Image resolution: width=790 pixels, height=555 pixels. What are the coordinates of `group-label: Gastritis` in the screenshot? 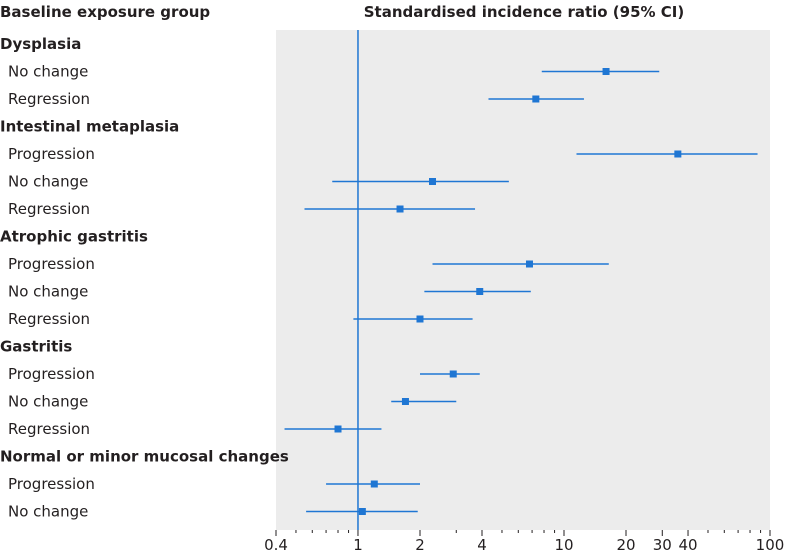 It's located at (36, 347).